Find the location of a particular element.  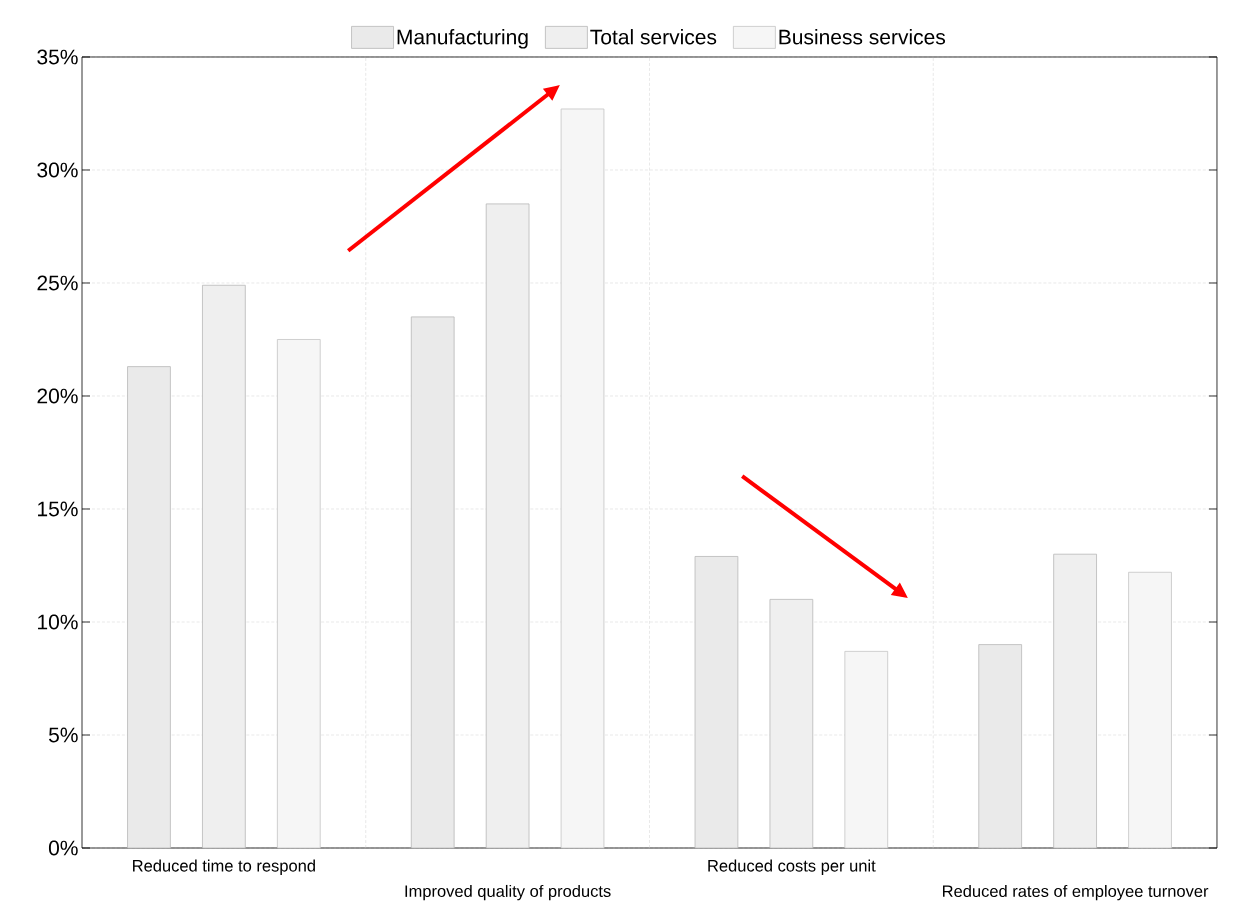

y-tick-label: 20% is located at coordinates (57, 396).